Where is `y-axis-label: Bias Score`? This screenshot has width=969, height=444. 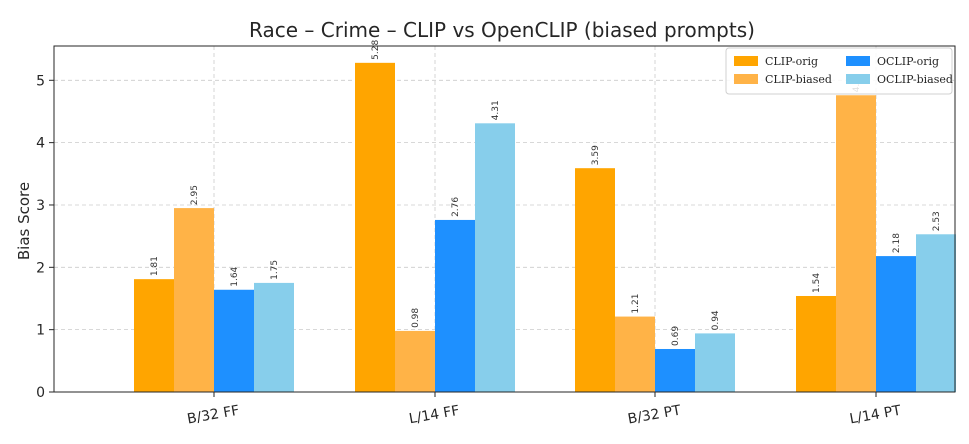 y-axis-label: Bias Score is located at coordinates (24, 221).